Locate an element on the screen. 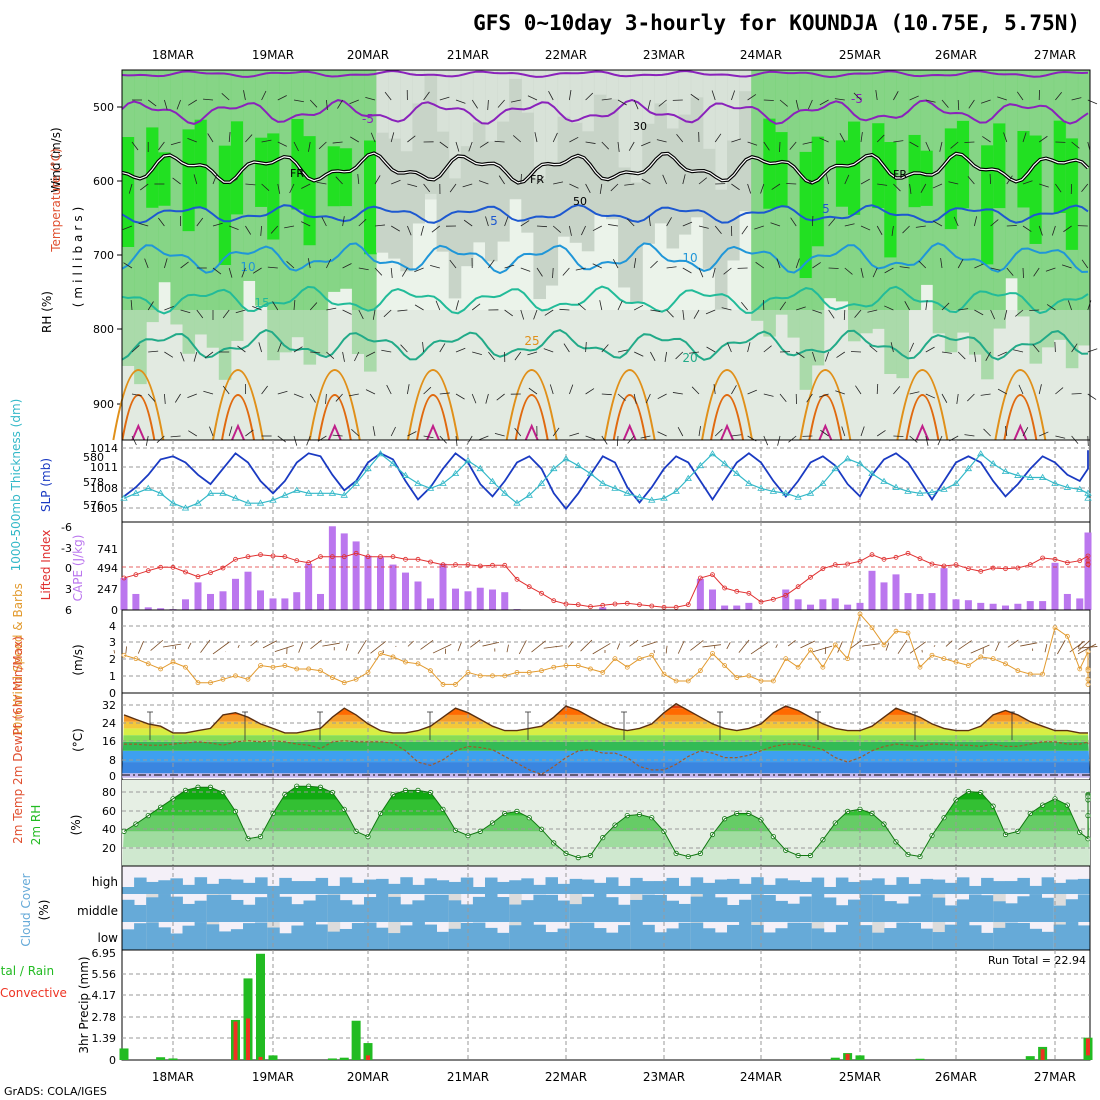  rh-bright-patch is located at coordinates (1023, 169).